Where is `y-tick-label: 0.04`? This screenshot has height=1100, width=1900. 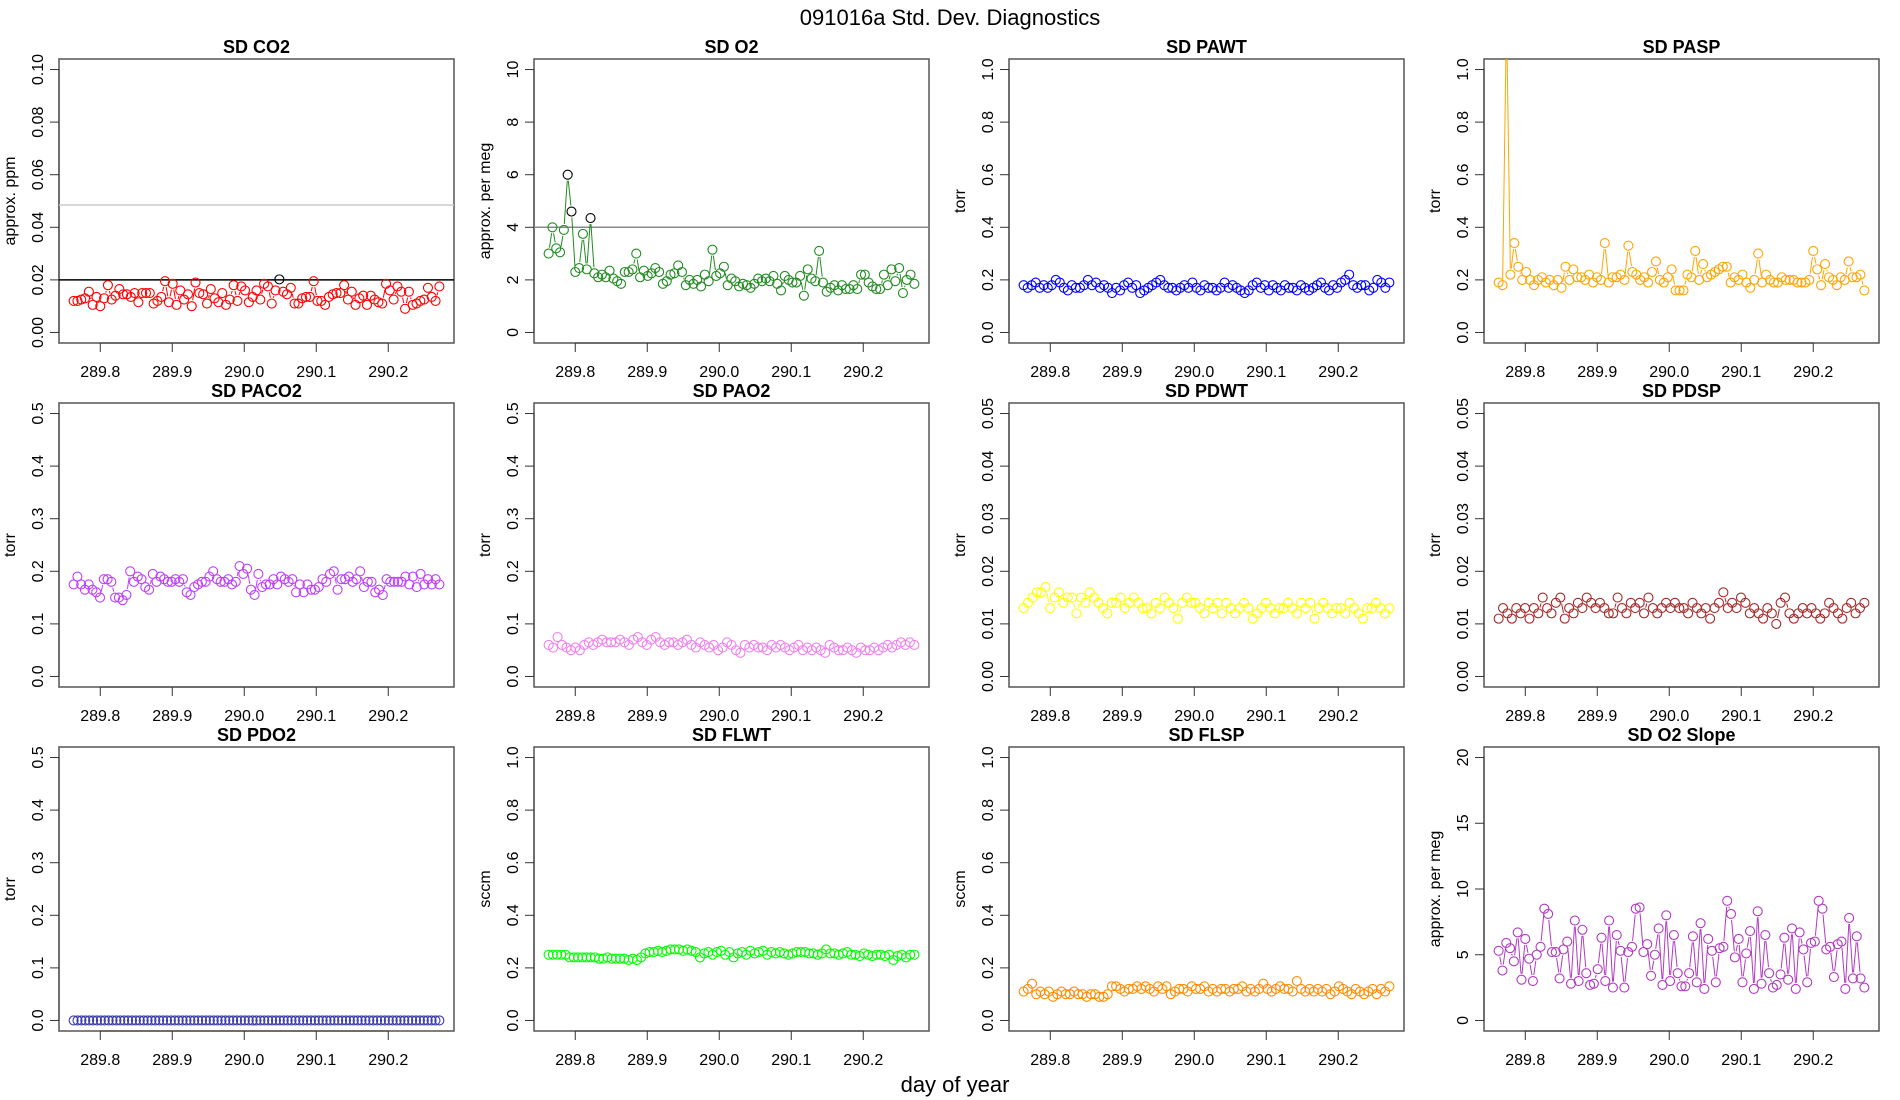
y-tick-label: 0.04 is located at coordinates (1463, 465).